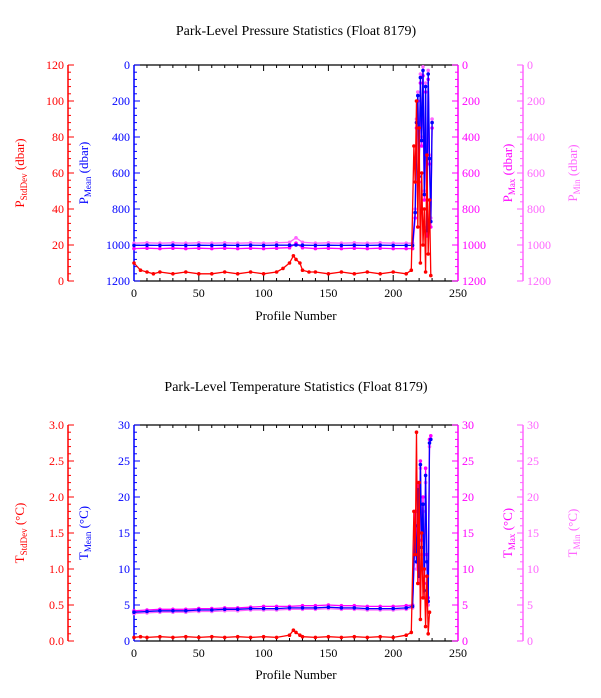 The width and height of the screenshot is (601, 698). What do you see at coordinates (56, 425) in the screenshot?
I see `temperature-stddev-tick-label: 3.0` at bounding box center [56, 425].